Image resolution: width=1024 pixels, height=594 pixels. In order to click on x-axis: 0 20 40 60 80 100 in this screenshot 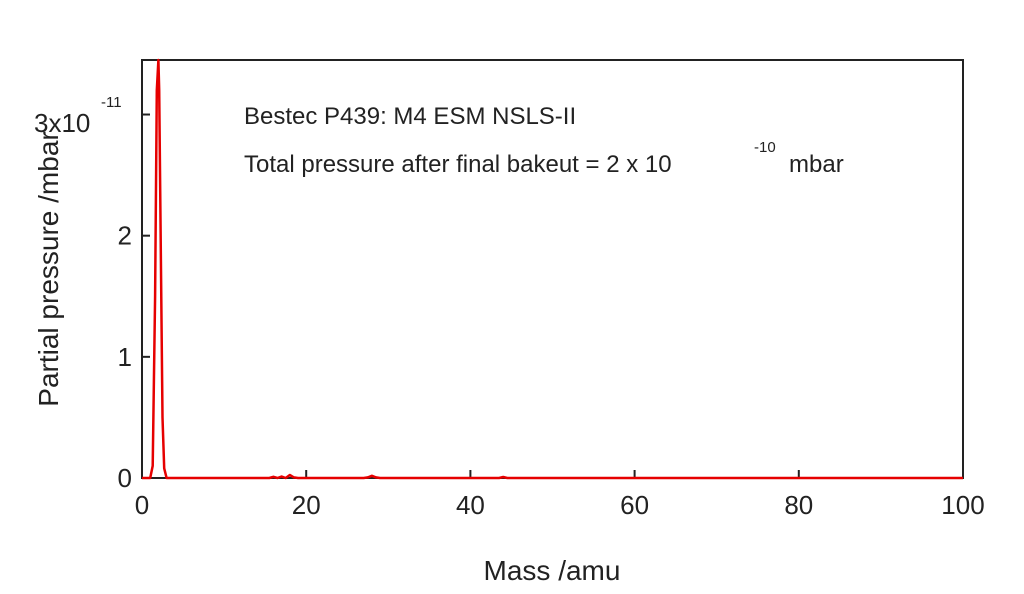, I will do `click(560, 495)`.